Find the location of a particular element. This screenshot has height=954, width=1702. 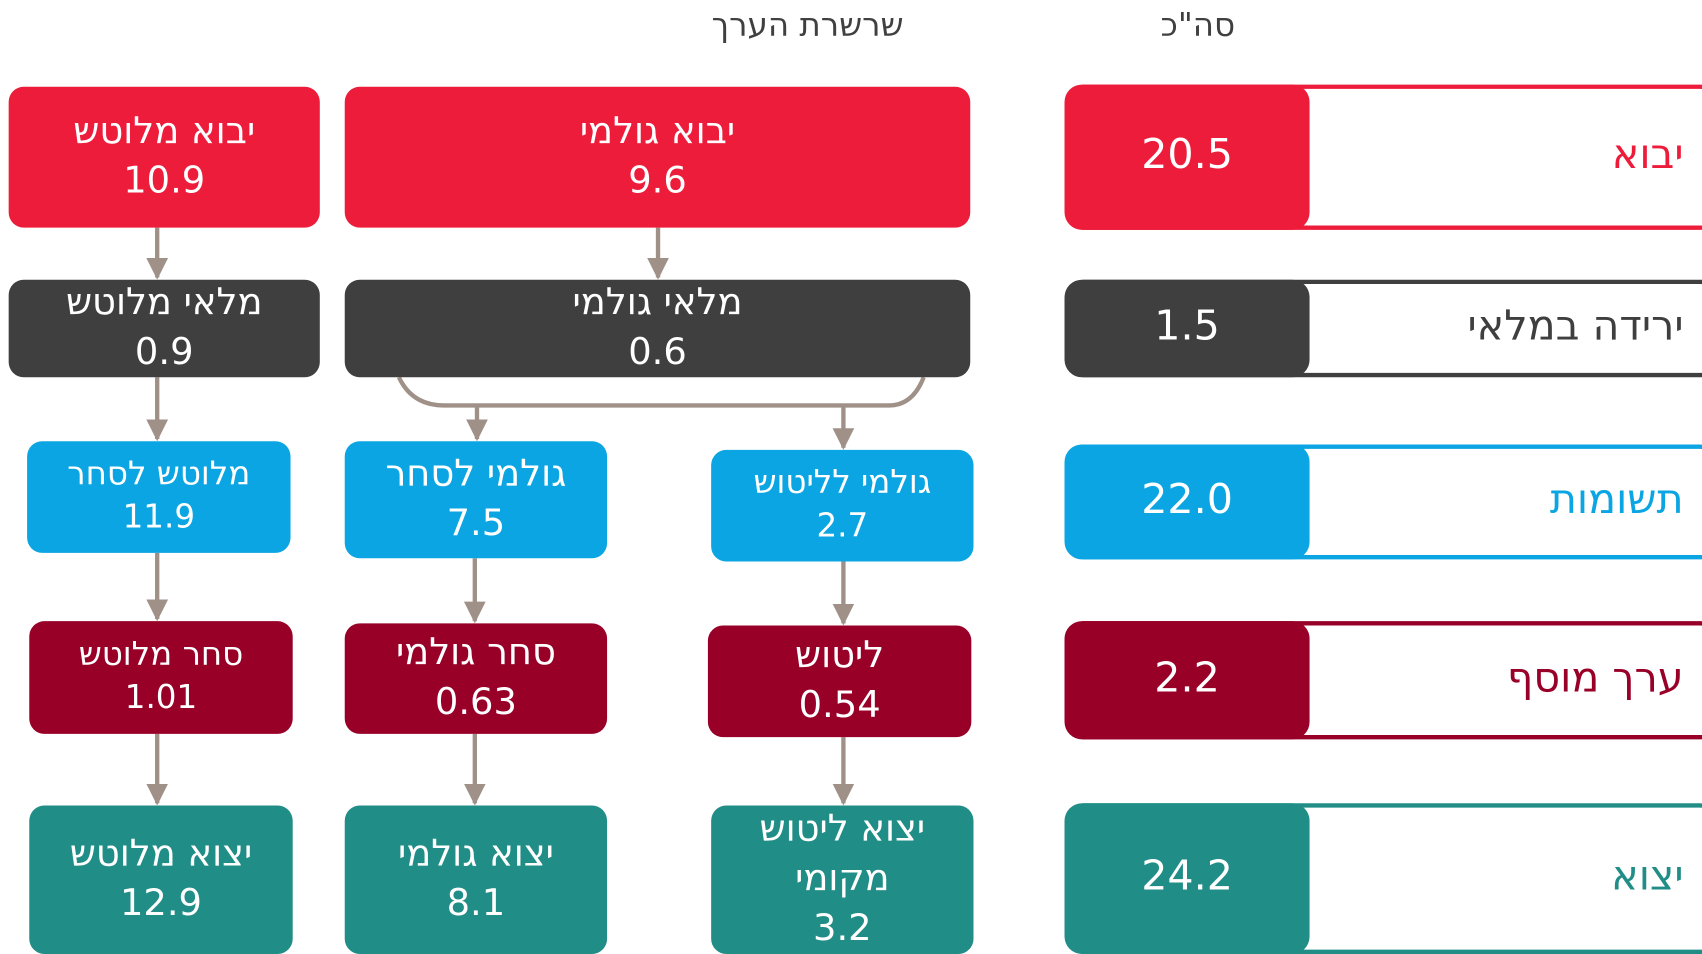

node-label: מקומי is located at coordinates (842, 877).